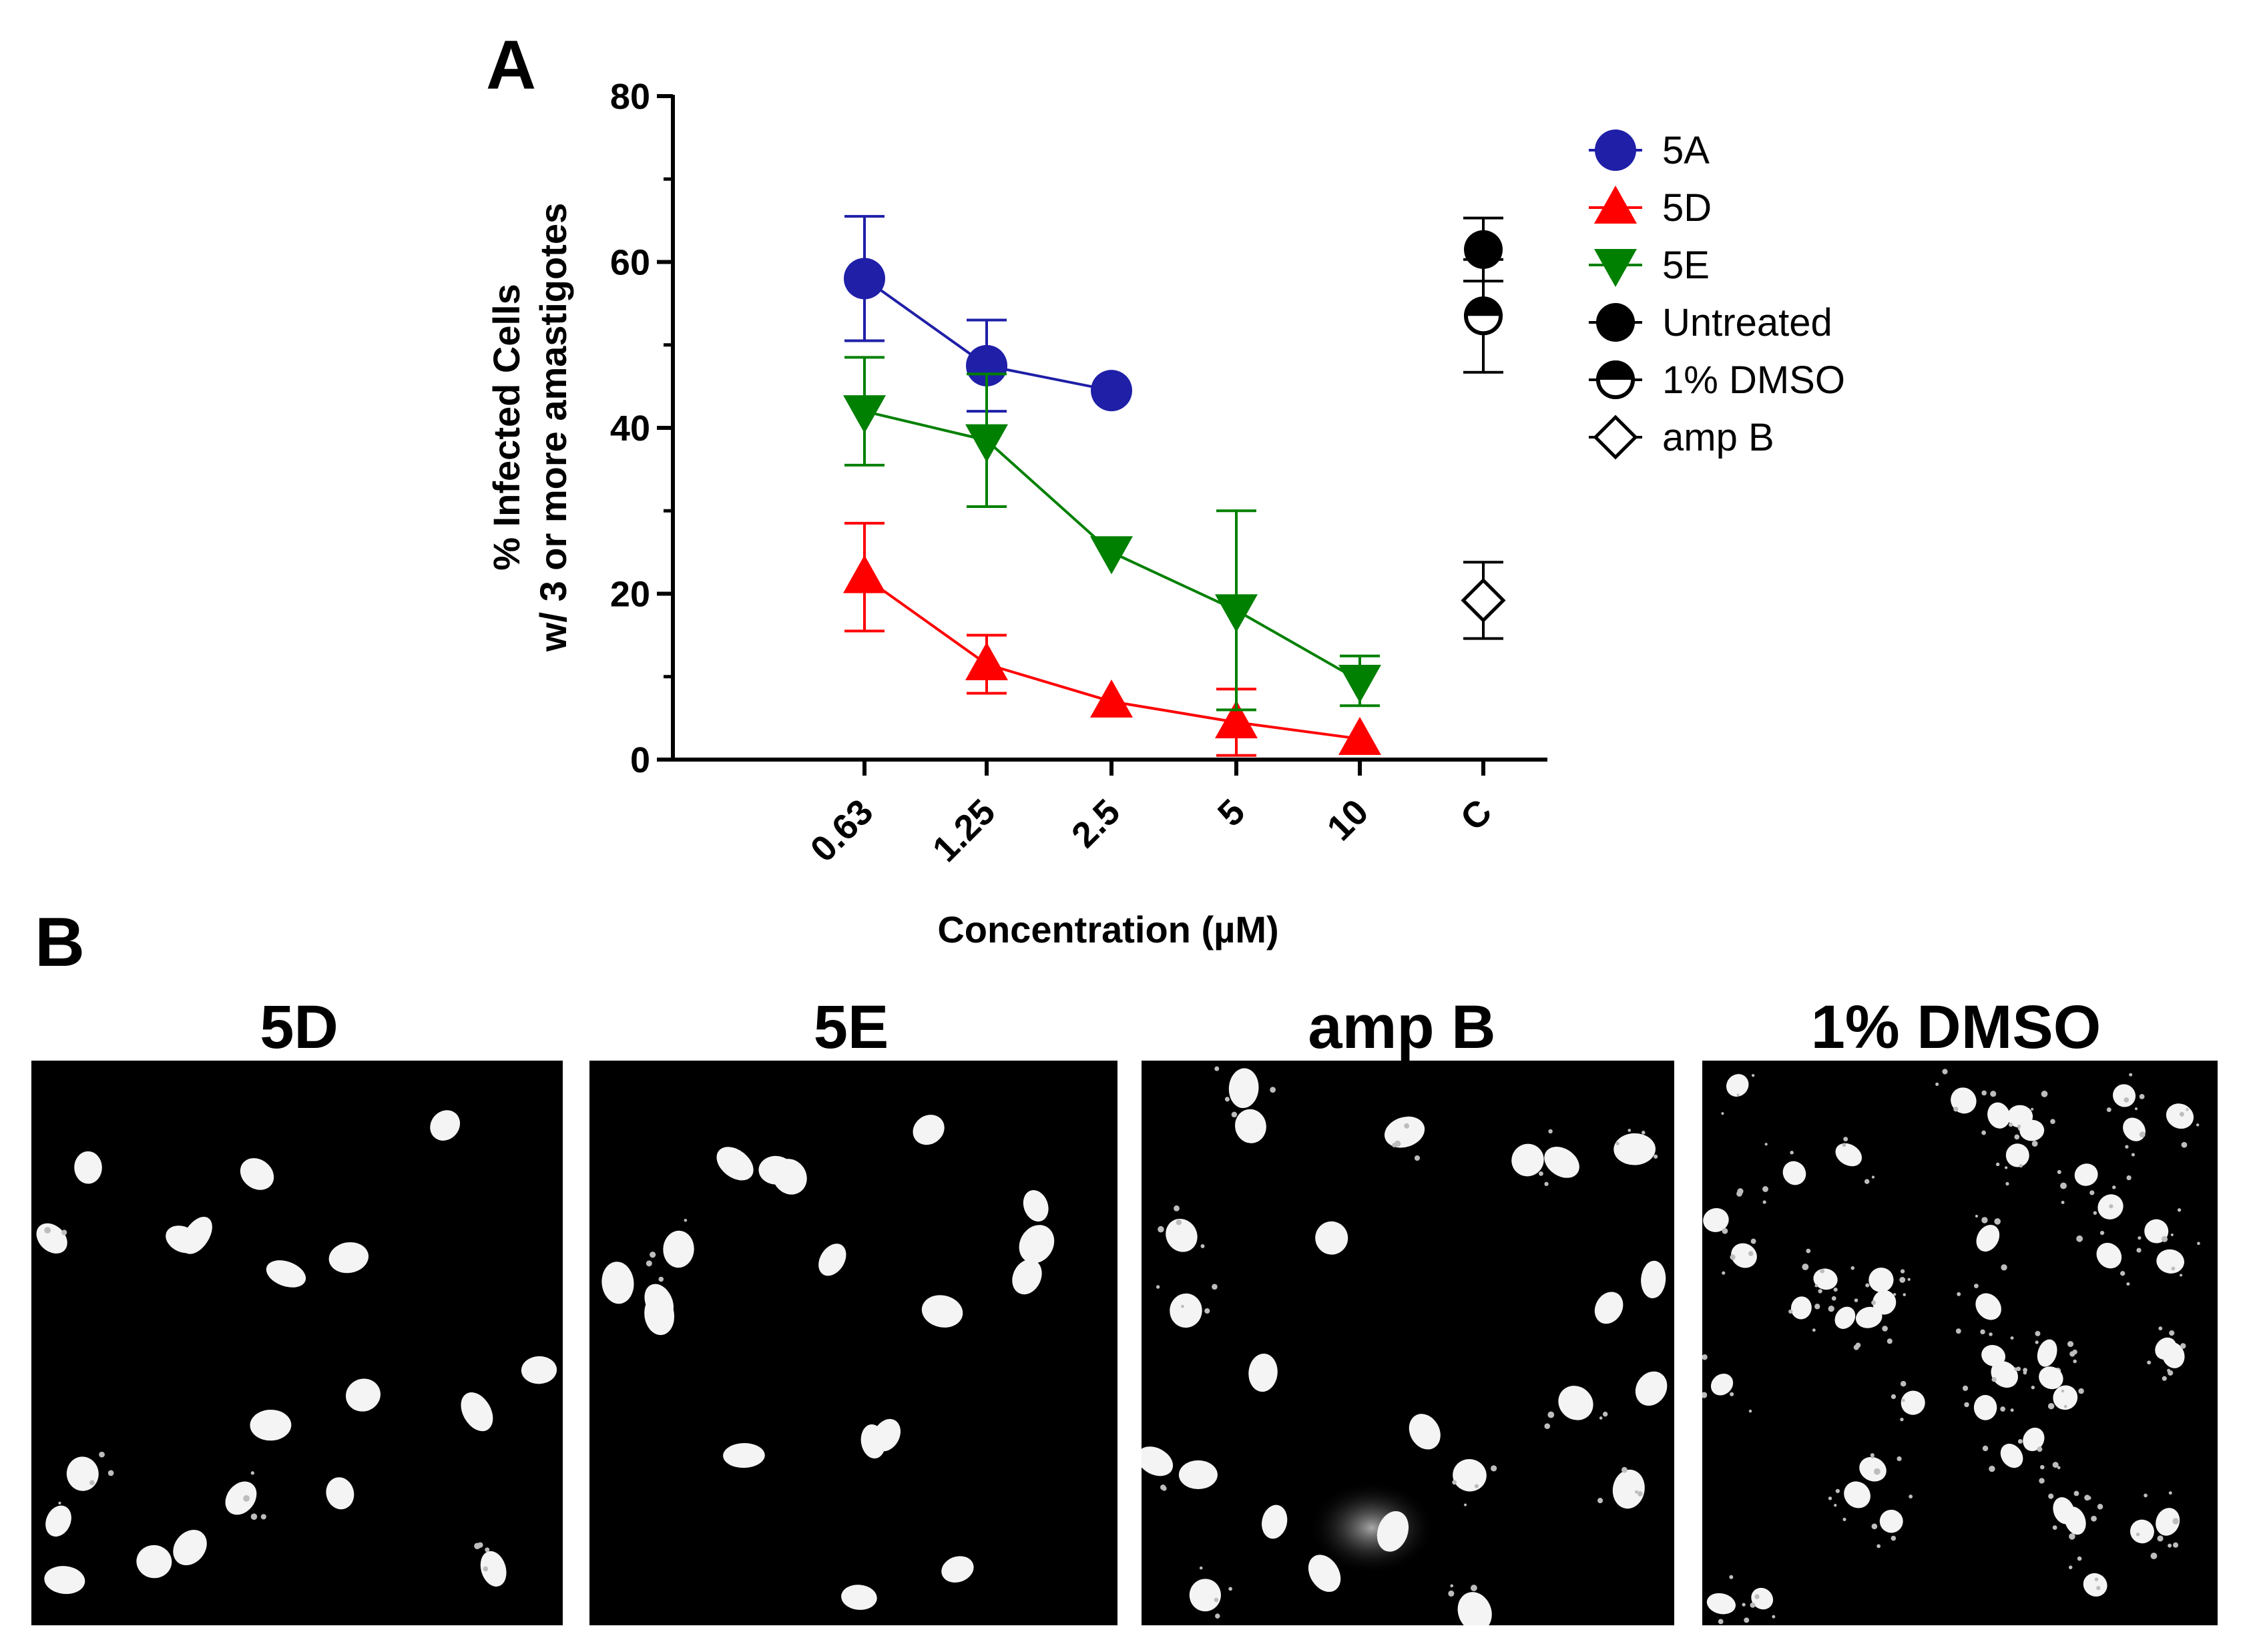 The height and width of the screenshot is (1652, 2249). I want to click on legend-label: 1% DMSO, so click(1753, 380).